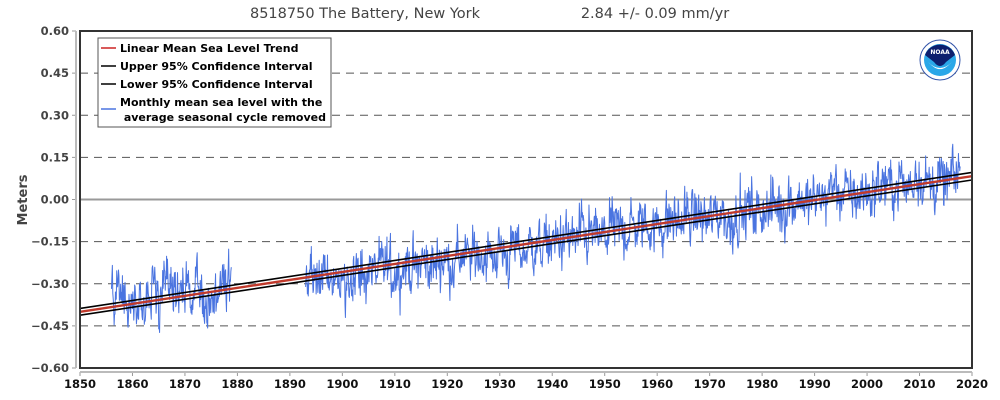 Image resolution: width=1000 pixels, height=400 pixels. I want to click on legend-label-monthly-1: Monthly mean sea level with the, so click(221, 102).